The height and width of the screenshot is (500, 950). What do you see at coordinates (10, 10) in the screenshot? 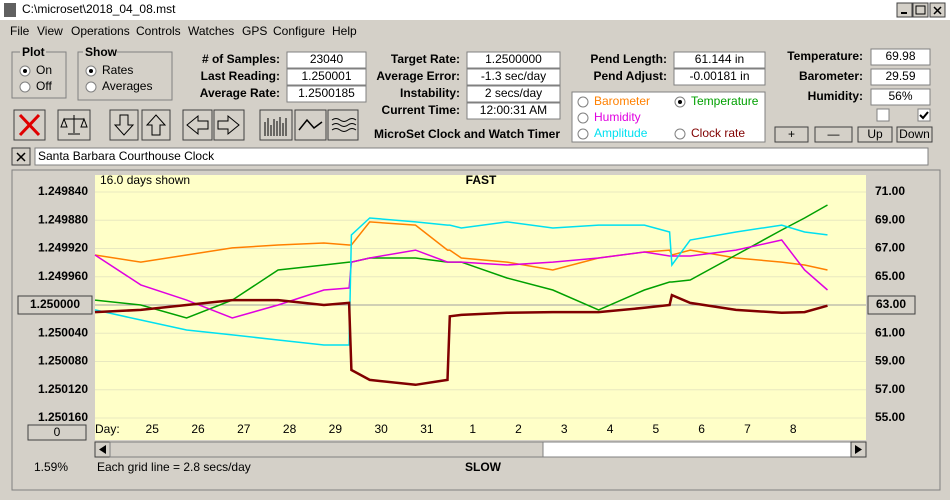
I see `app-icon` at bounding box center [10, 10].